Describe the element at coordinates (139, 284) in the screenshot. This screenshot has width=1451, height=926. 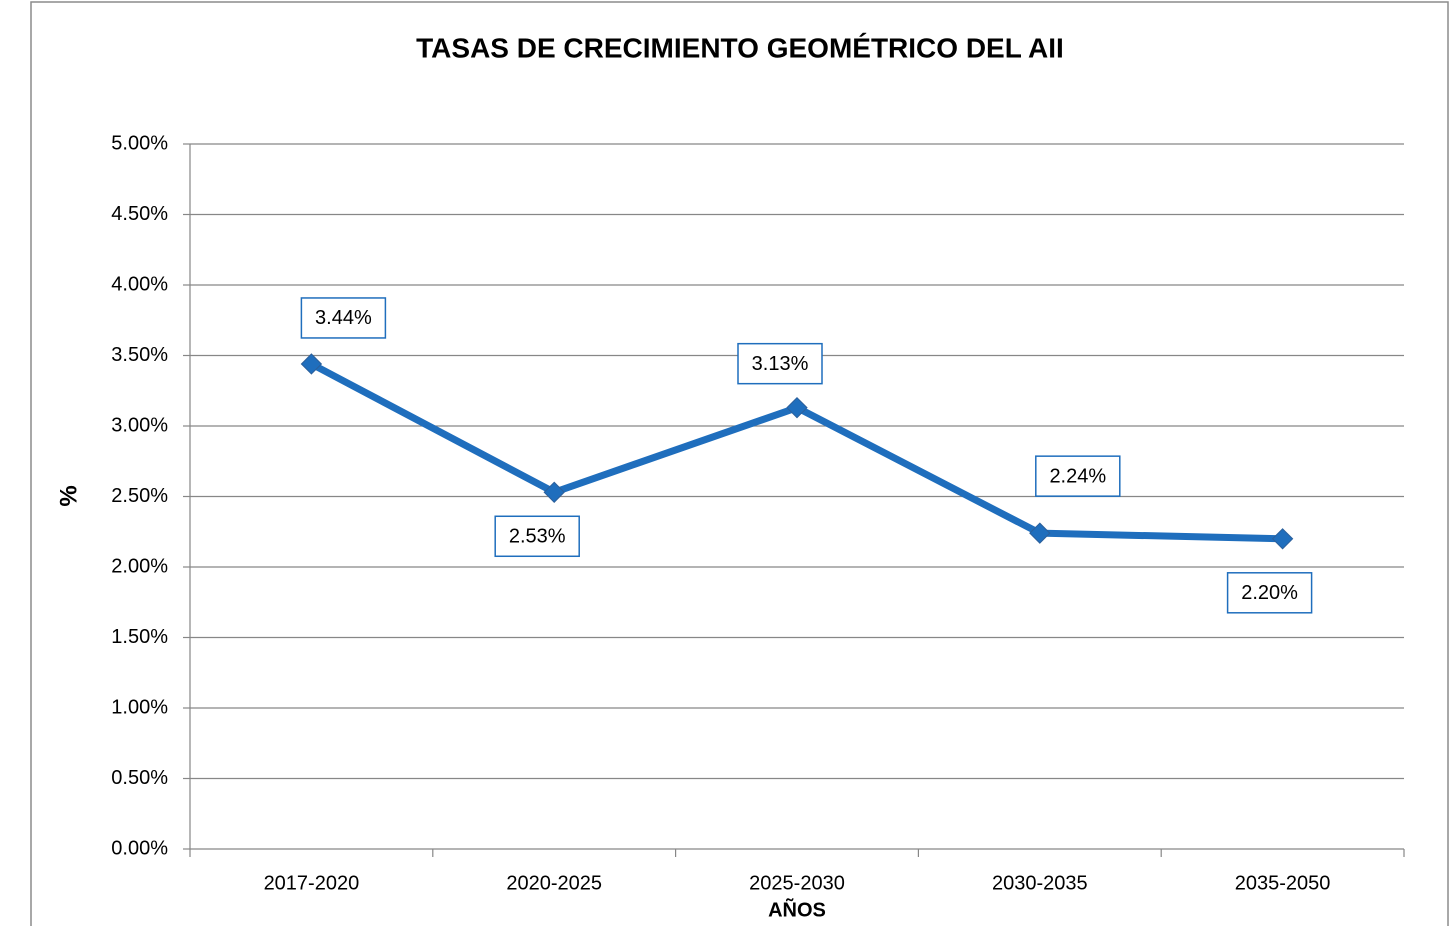
I see `y-tick-label: 4.00%` at that location.